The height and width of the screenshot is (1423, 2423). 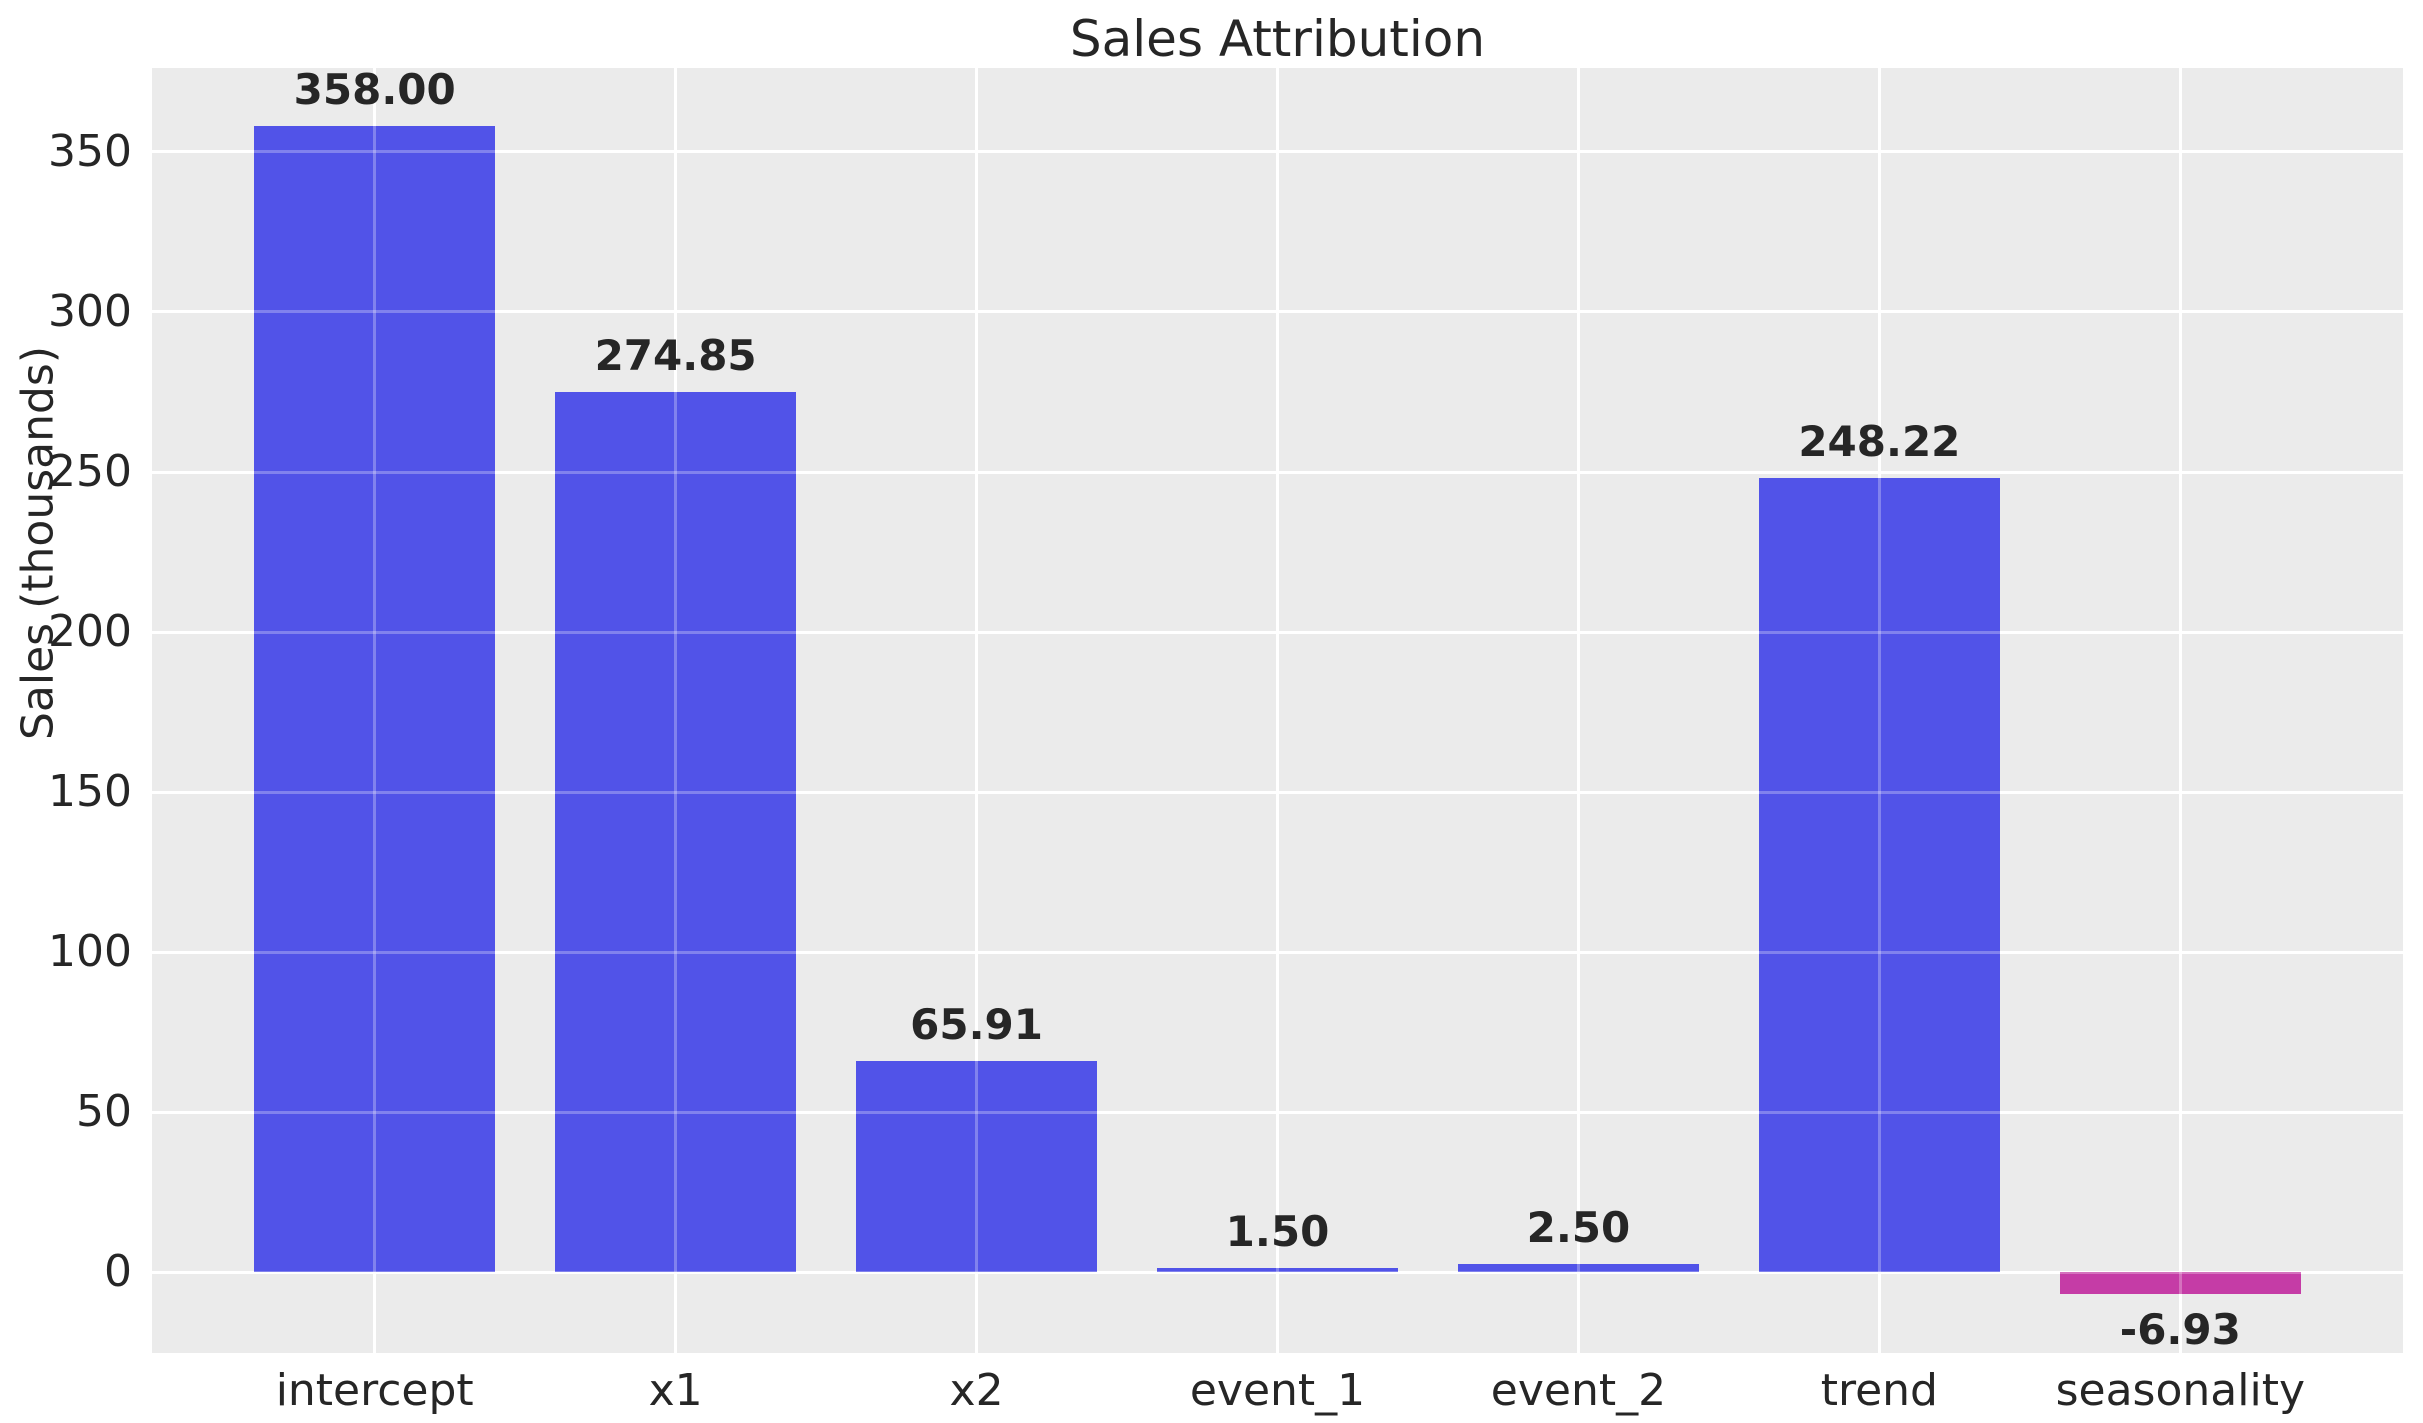 What do you see at coordinates (1277, 39) in the screenshot?
I see `chart-title: Sales Attribution` at bounding box center [1277, 39].